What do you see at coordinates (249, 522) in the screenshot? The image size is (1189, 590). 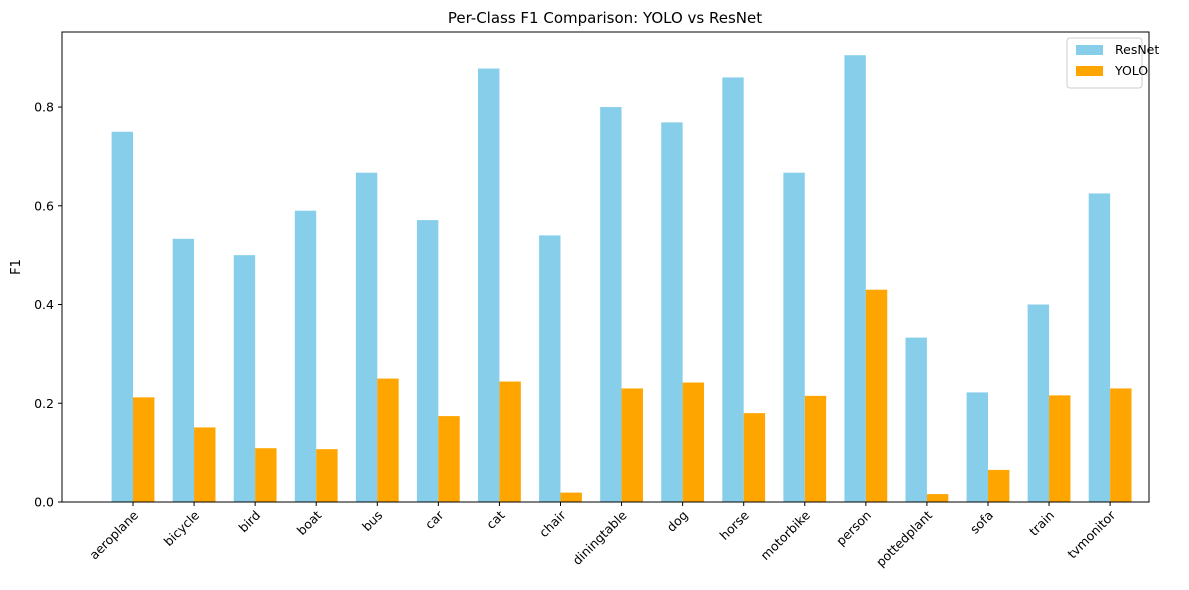 I see `x-tick-label-bird: bird` at bounding box center [249, 522].